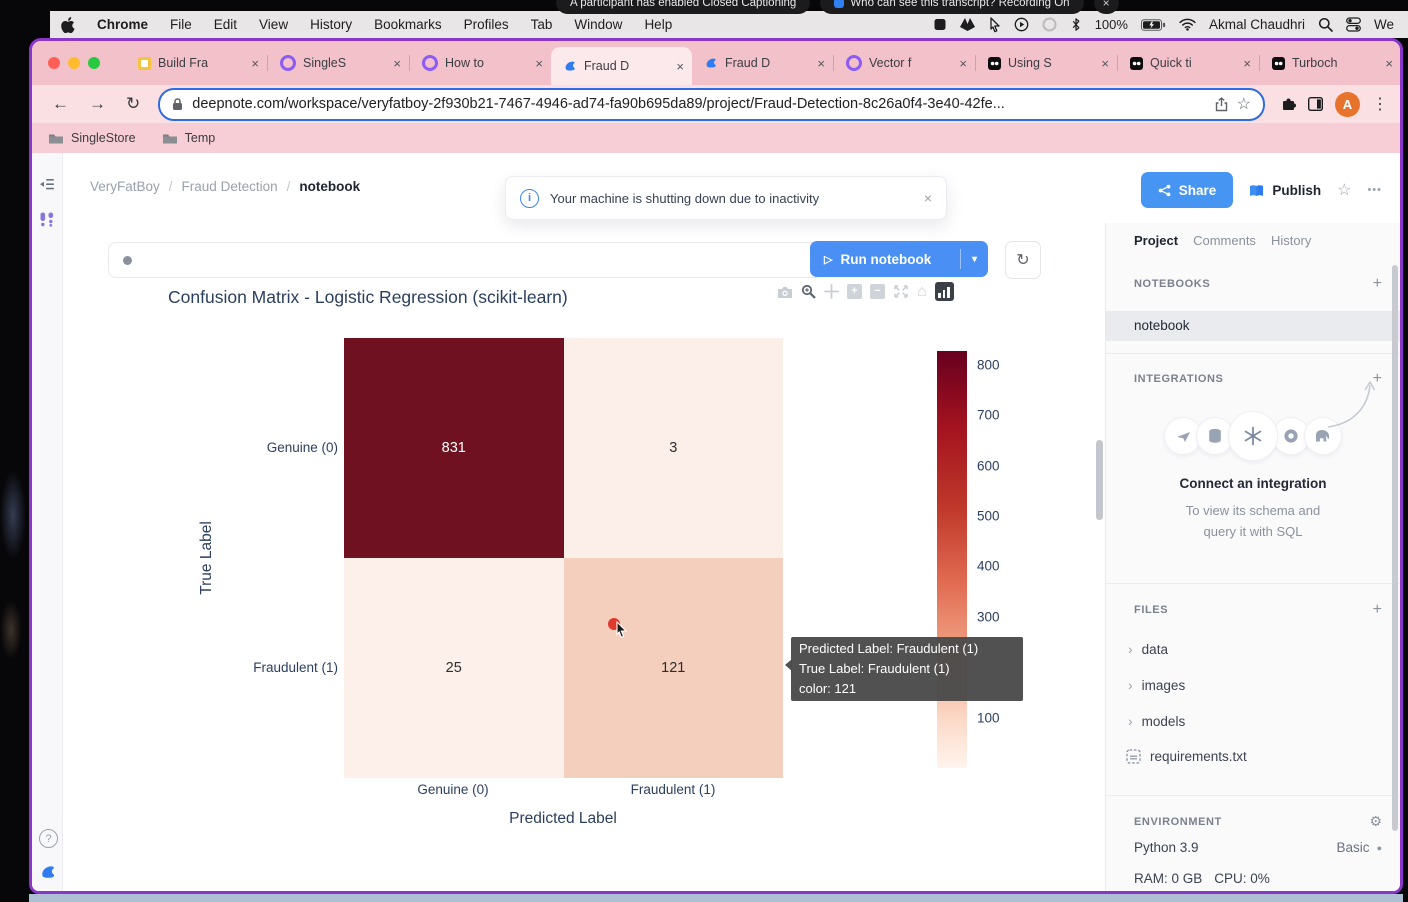 Image resolution: width=1408 pixels, height=902 pixels. I want to click on display-icon, so click(940, 24).